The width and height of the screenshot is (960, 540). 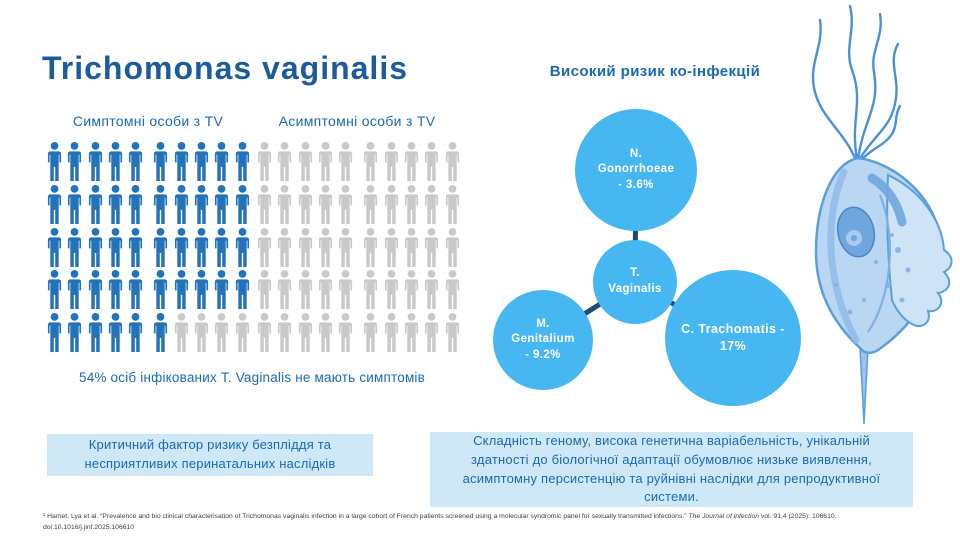 What do you see at coordinates (856, 83) in the screenshot?
I see `flagella-icon` at bounding box center [856, 83].